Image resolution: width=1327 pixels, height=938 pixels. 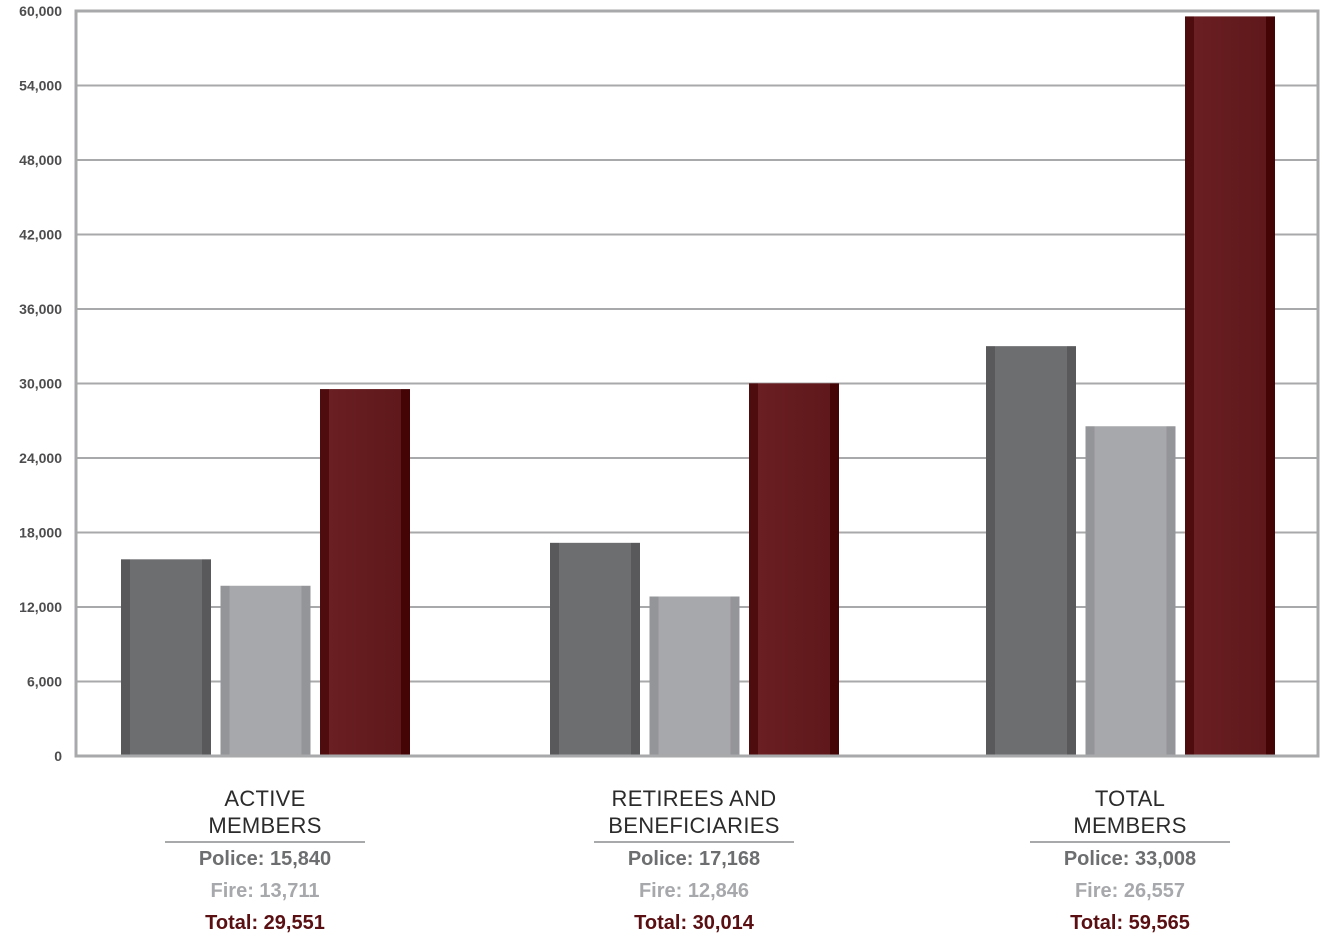 What do you see at coordinates (40, 607) in the screenshot?
I see `y-tick-label: 12,000` at bounding box center [40, 607].